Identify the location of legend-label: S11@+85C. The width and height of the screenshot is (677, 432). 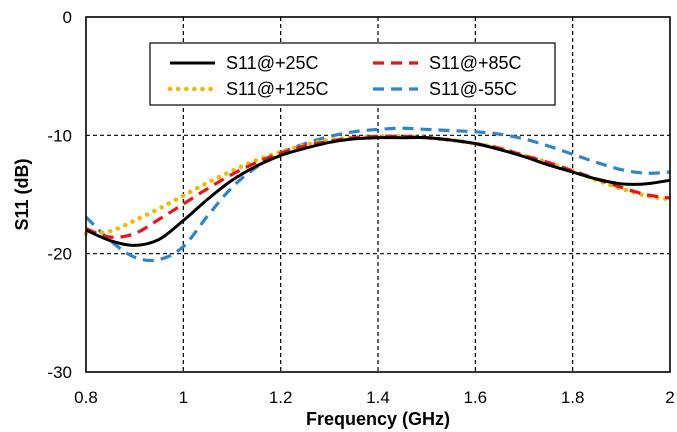
(475, 63).